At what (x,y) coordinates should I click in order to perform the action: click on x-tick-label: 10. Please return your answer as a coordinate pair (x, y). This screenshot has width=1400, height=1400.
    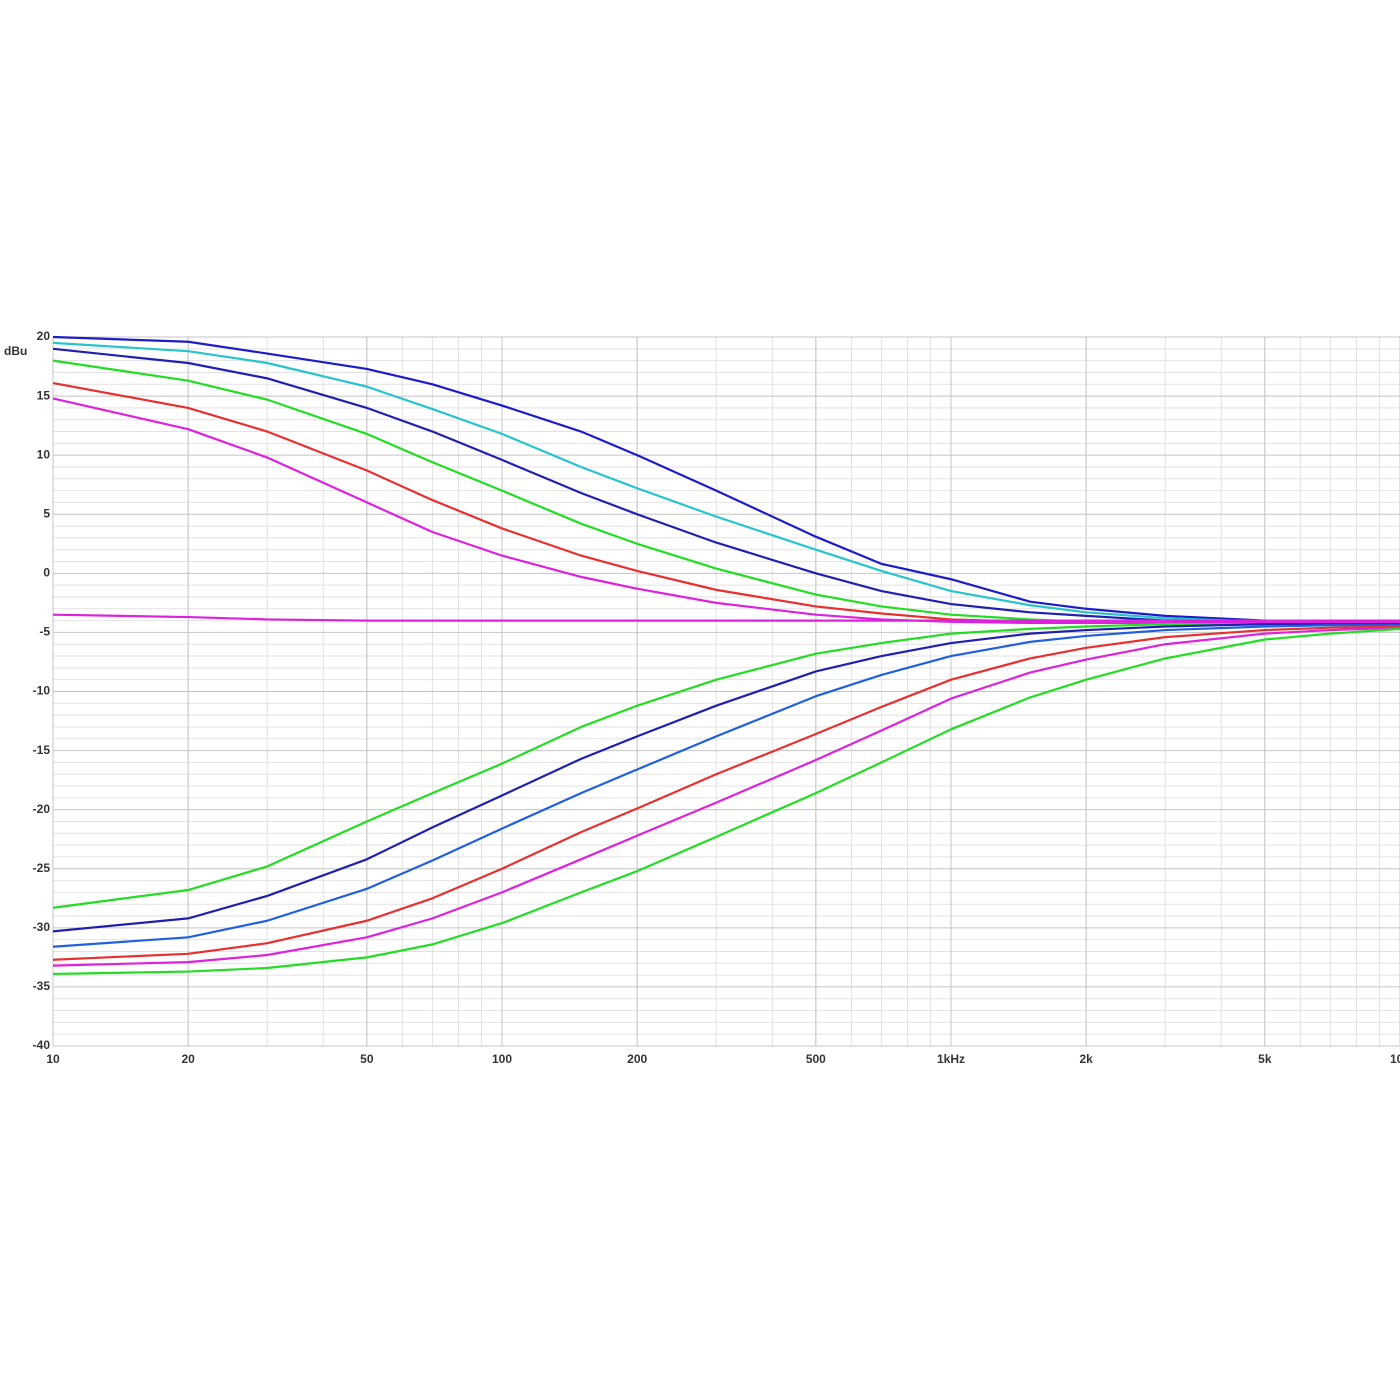
    Looking at the image, I should click on (53, 1059).